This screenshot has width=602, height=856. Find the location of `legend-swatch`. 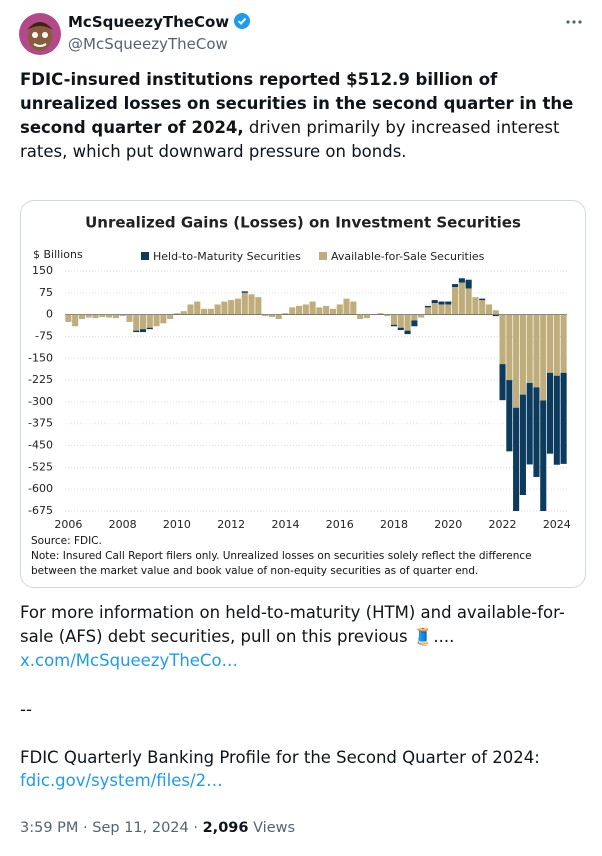

legend-swatch is located at coordinates (323, 256).